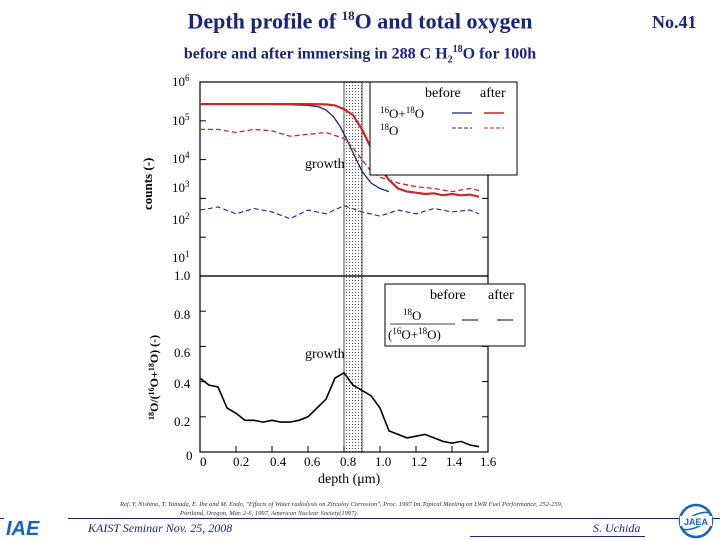  What do you see at coordinates (360, 21) in the screenshot?
I see `page-title: Depth profile of 18O and total oxygen` at bounding box center [360, 21].